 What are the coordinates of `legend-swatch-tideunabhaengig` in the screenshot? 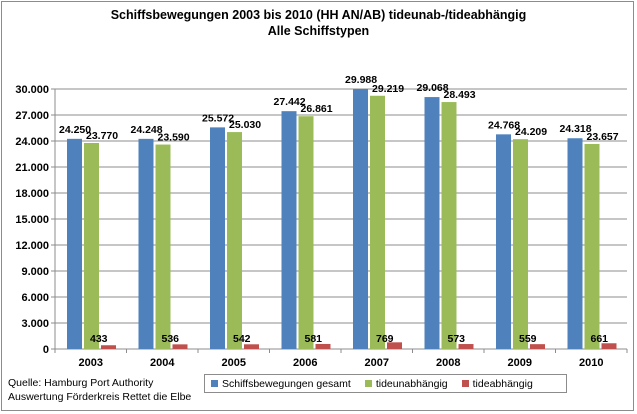 It's located at (368, 383).